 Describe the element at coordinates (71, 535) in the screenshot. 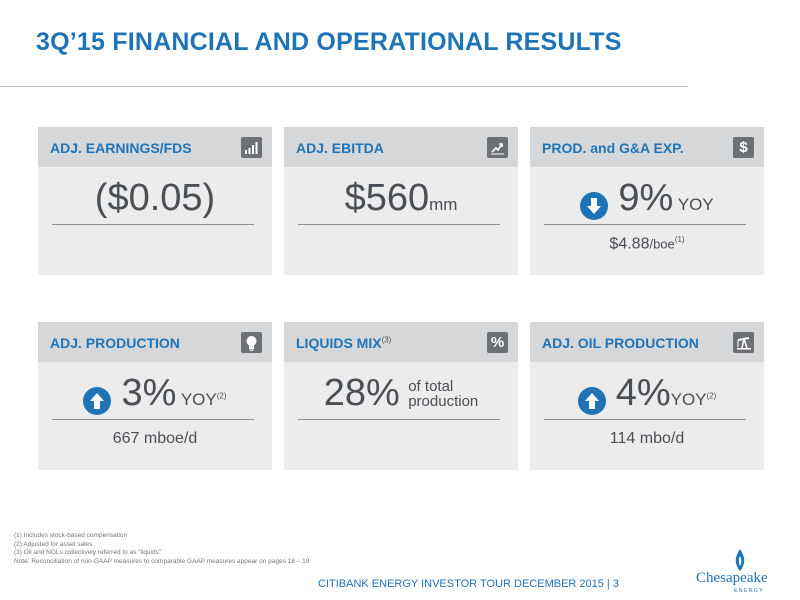

I see `footnote-1: (1) Includes stock-based compensation` at that location.